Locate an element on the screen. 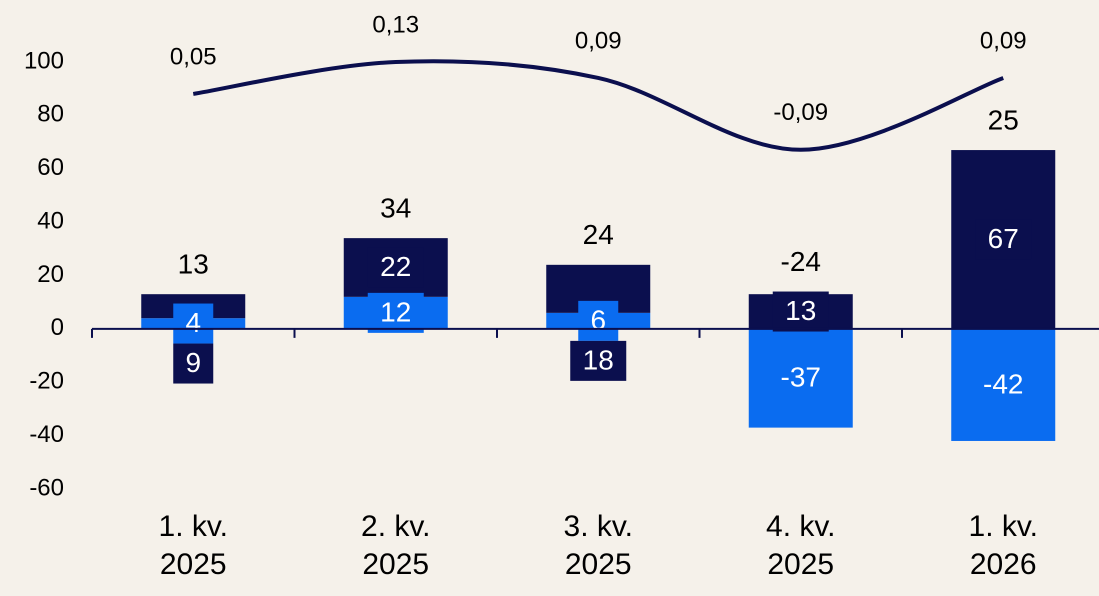 The height and width of the screenshot is (596, 1099). x-tick-label: 1. kv. 2025 is located at coordinates (193, 545).